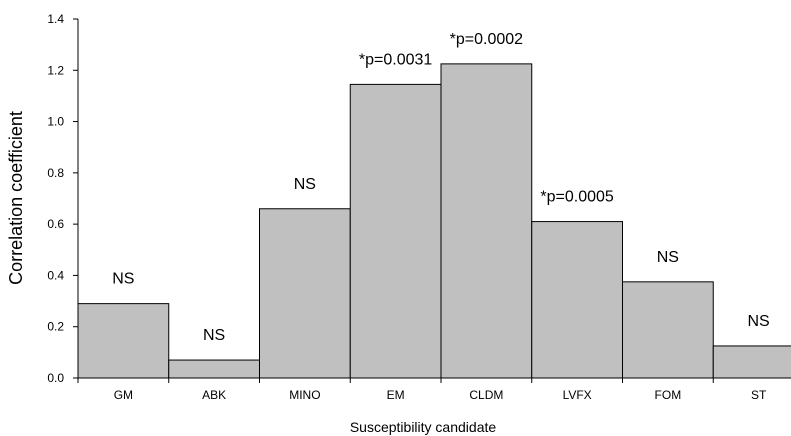  Describe the element at coordinates (55, 70) in the screenshot. I see `y-tick-label: 1.2` at that location.